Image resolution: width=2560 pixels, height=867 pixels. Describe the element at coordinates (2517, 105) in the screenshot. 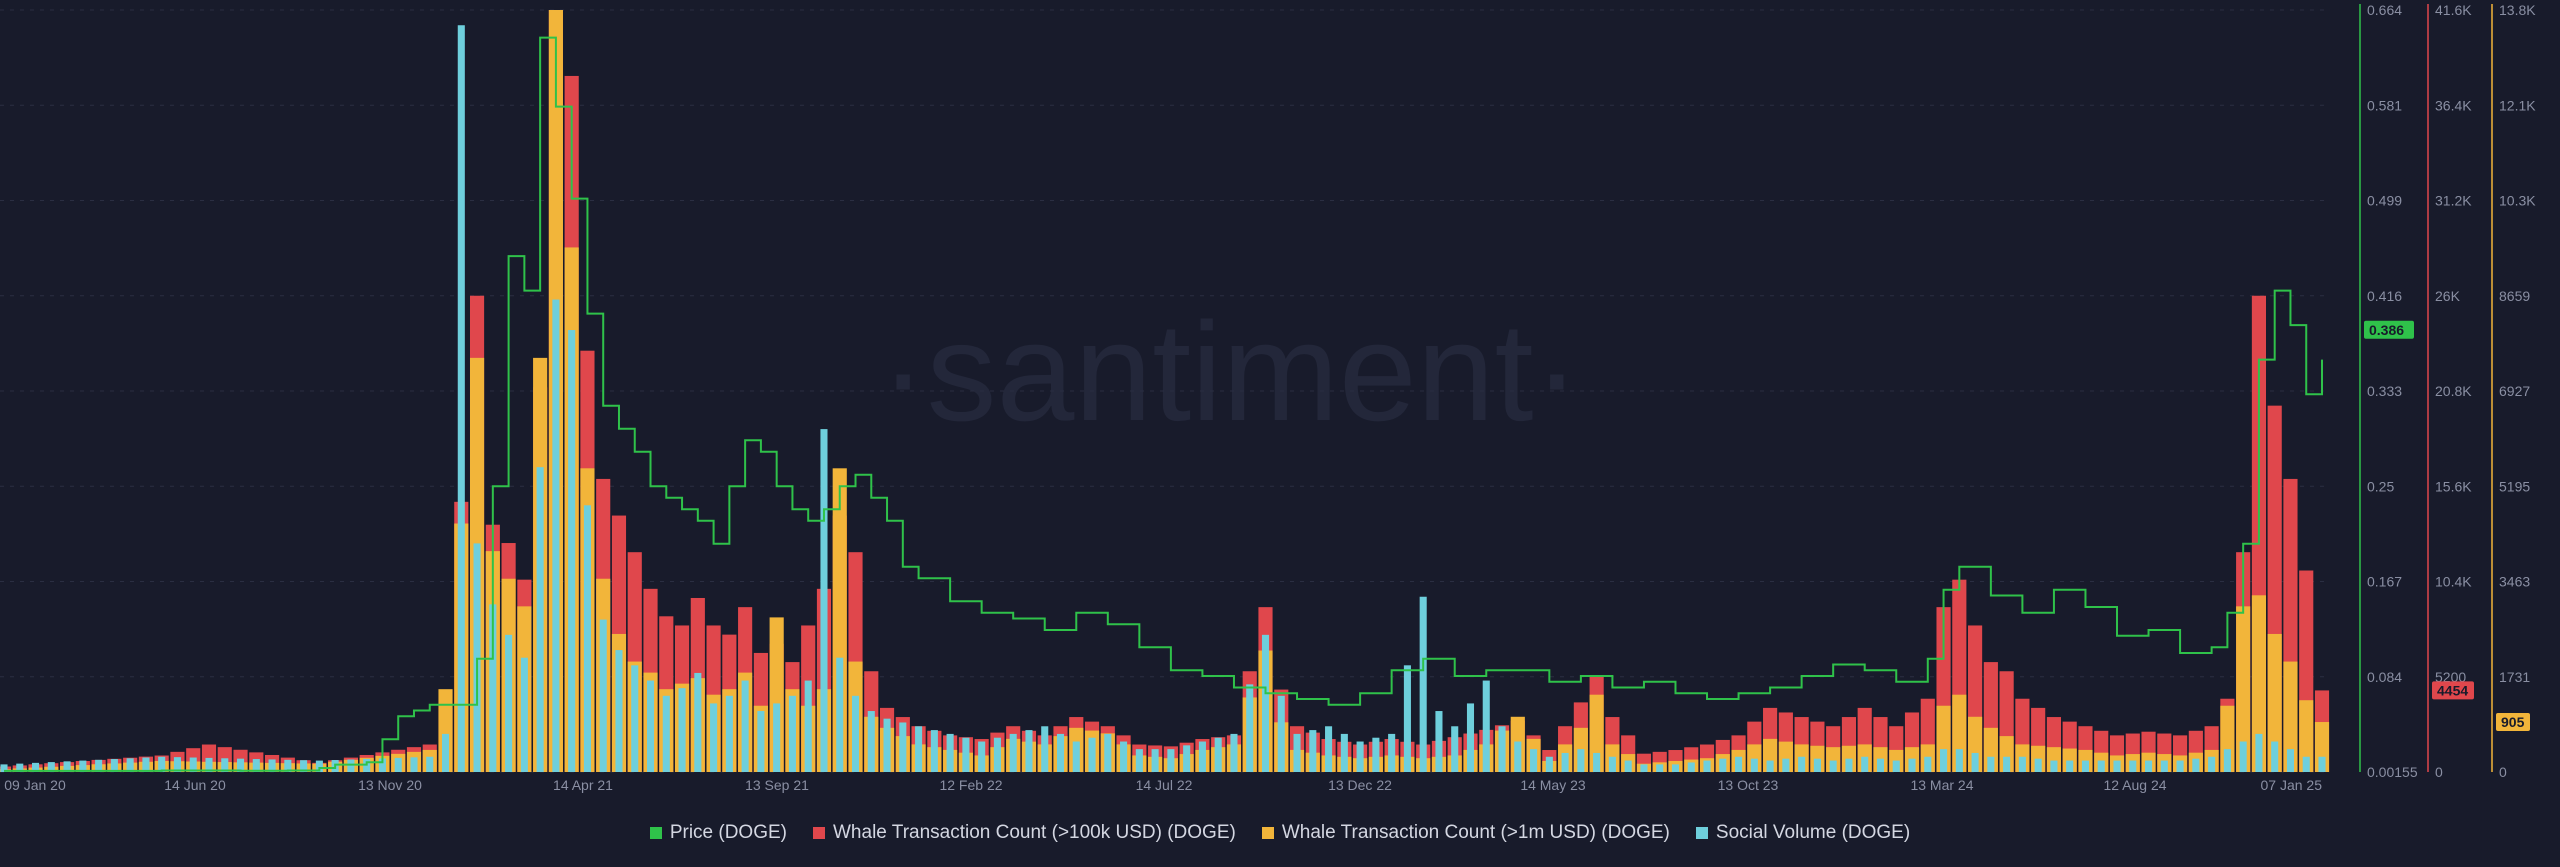

I see `whale-1m-axis-tick: 12.1K` at that location.